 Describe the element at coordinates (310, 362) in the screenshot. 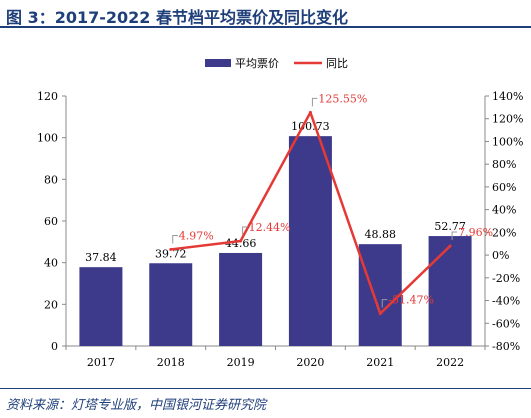

I see `x-tick-label: 2020` at that location.